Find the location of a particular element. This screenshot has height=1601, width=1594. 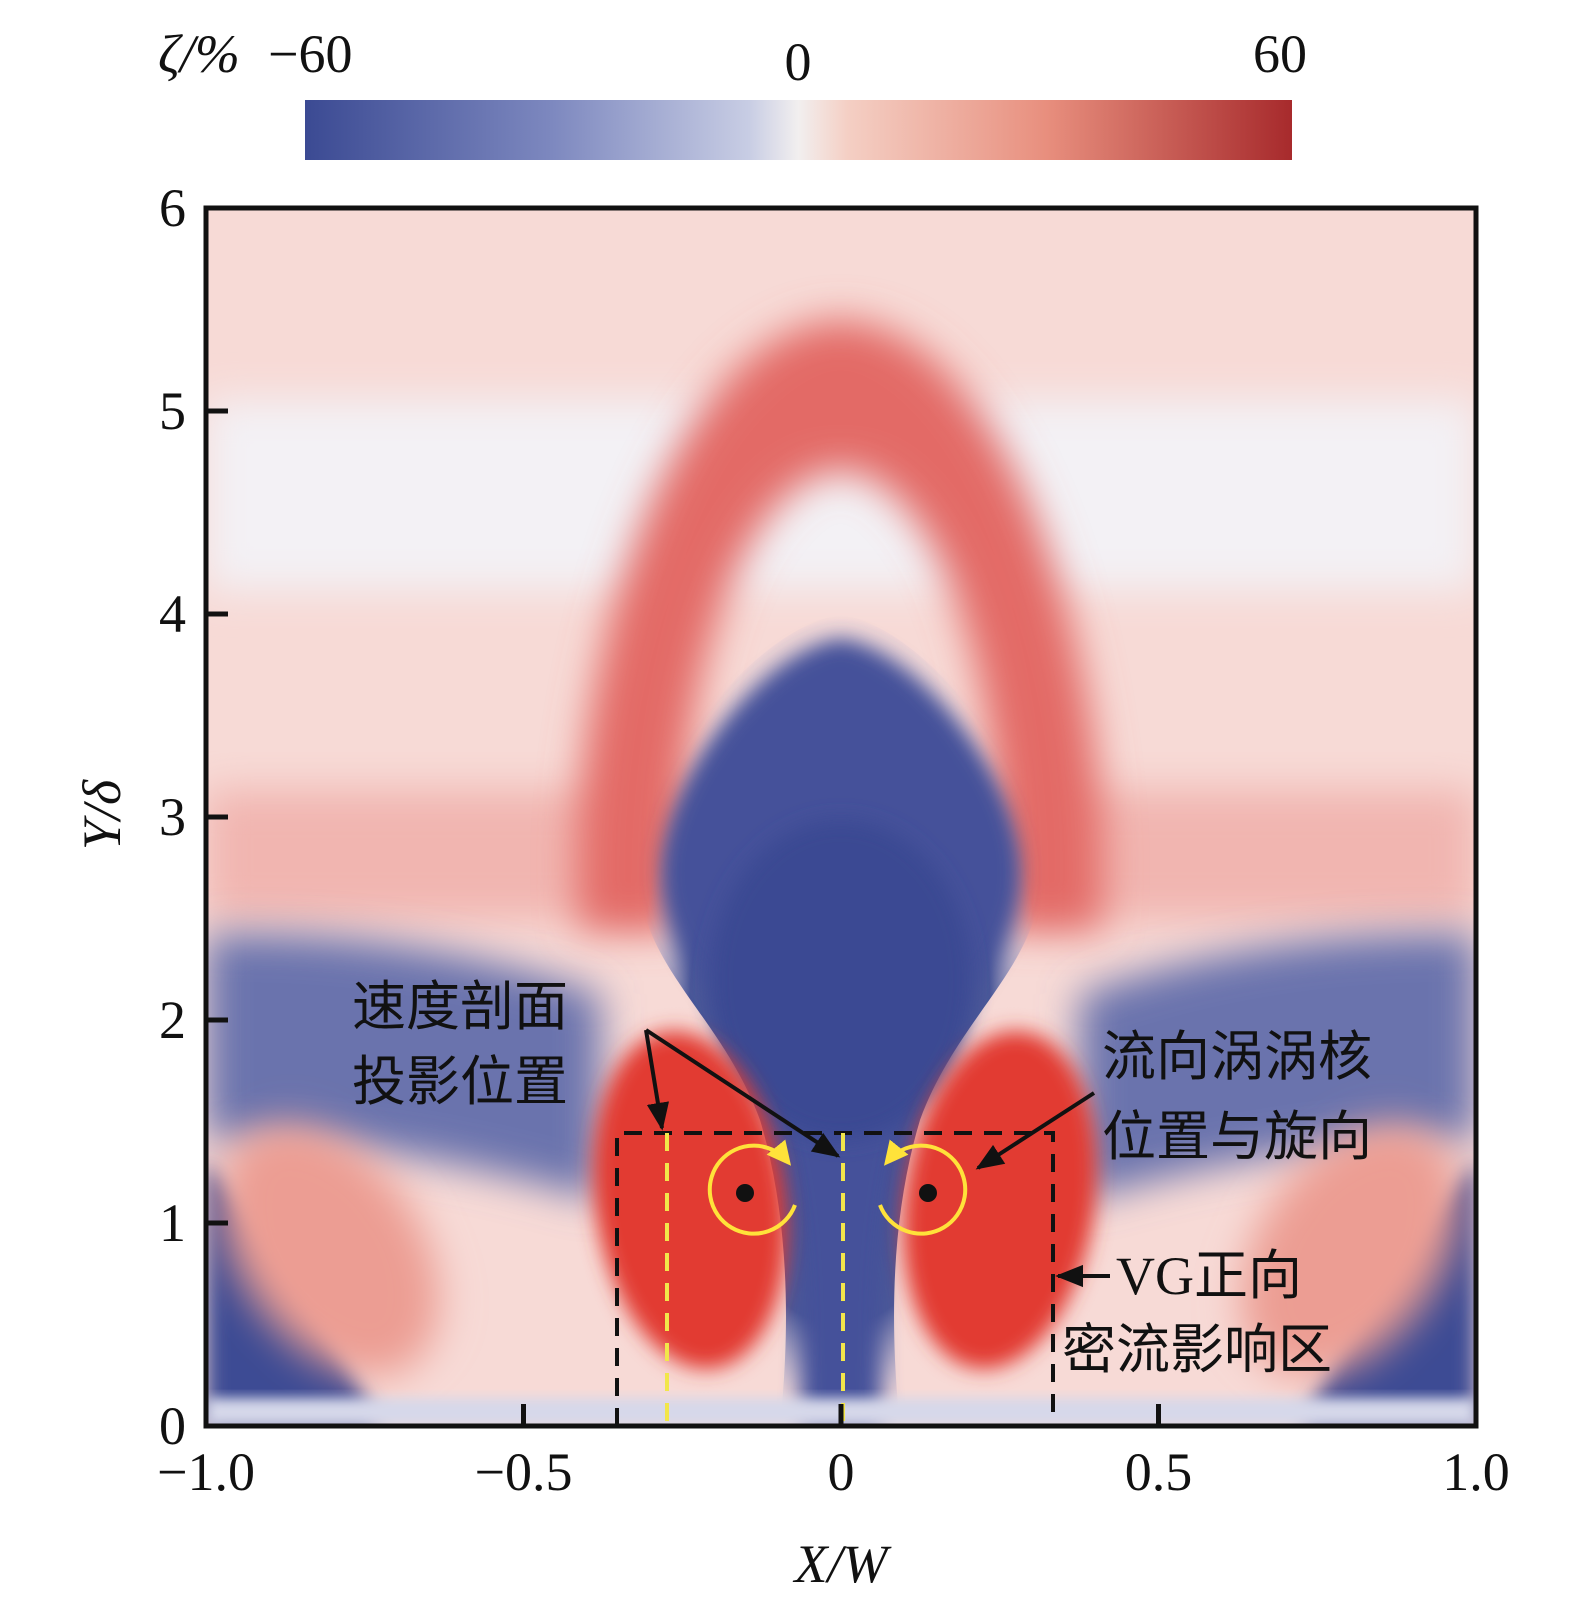

vortex-arrow is located at coordinates (1035, 1130).